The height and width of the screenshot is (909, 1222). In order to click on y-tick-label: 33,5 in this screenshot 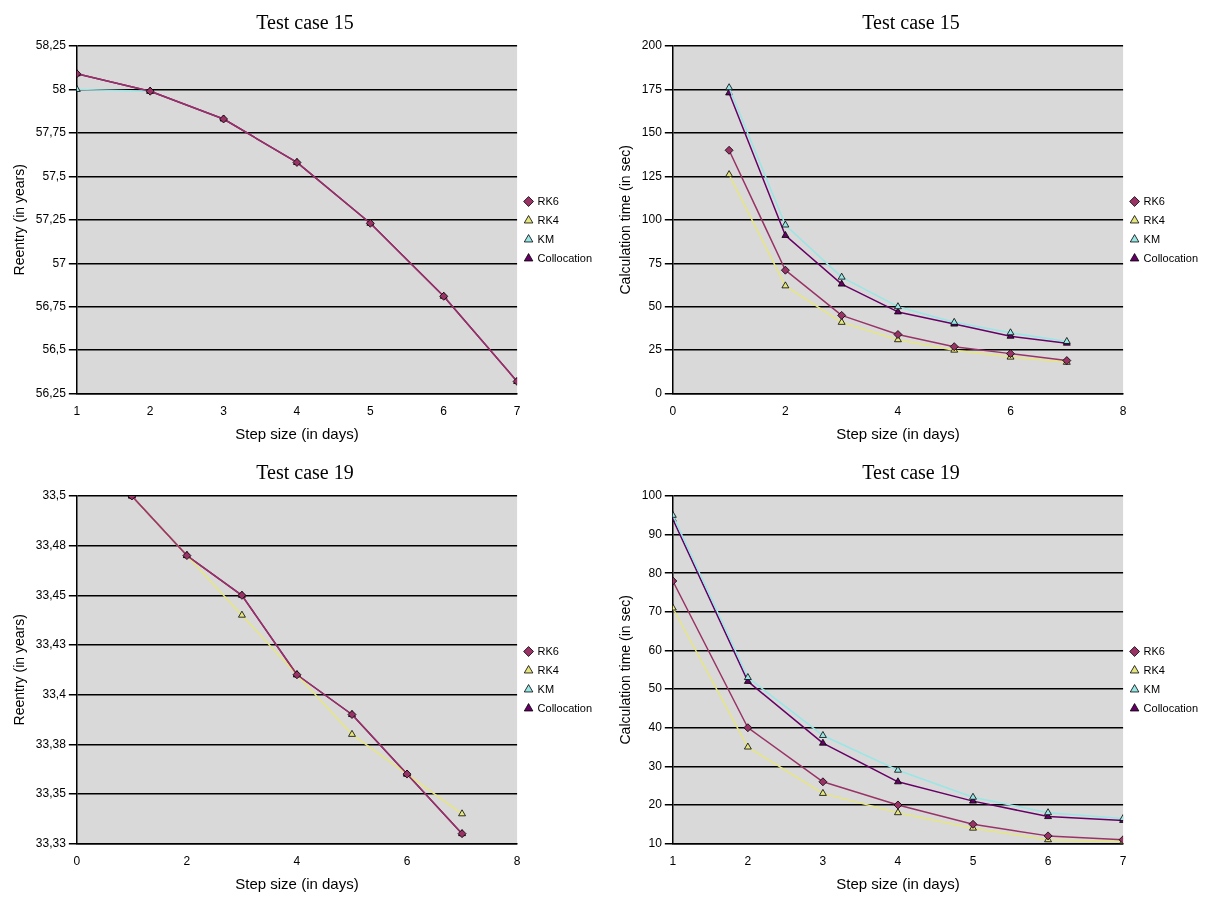, I will do `click(54, 495)`.